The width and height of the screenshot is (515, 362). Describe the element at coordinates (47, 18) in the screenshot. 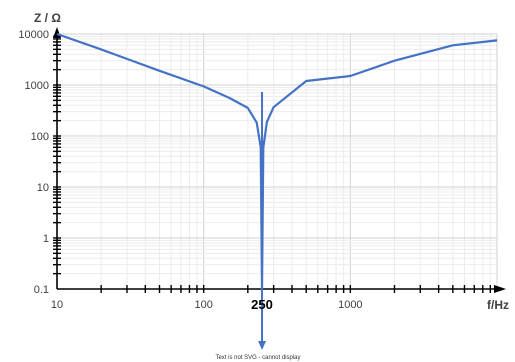

I see `y-axis-title: Z / Ω` at that location.